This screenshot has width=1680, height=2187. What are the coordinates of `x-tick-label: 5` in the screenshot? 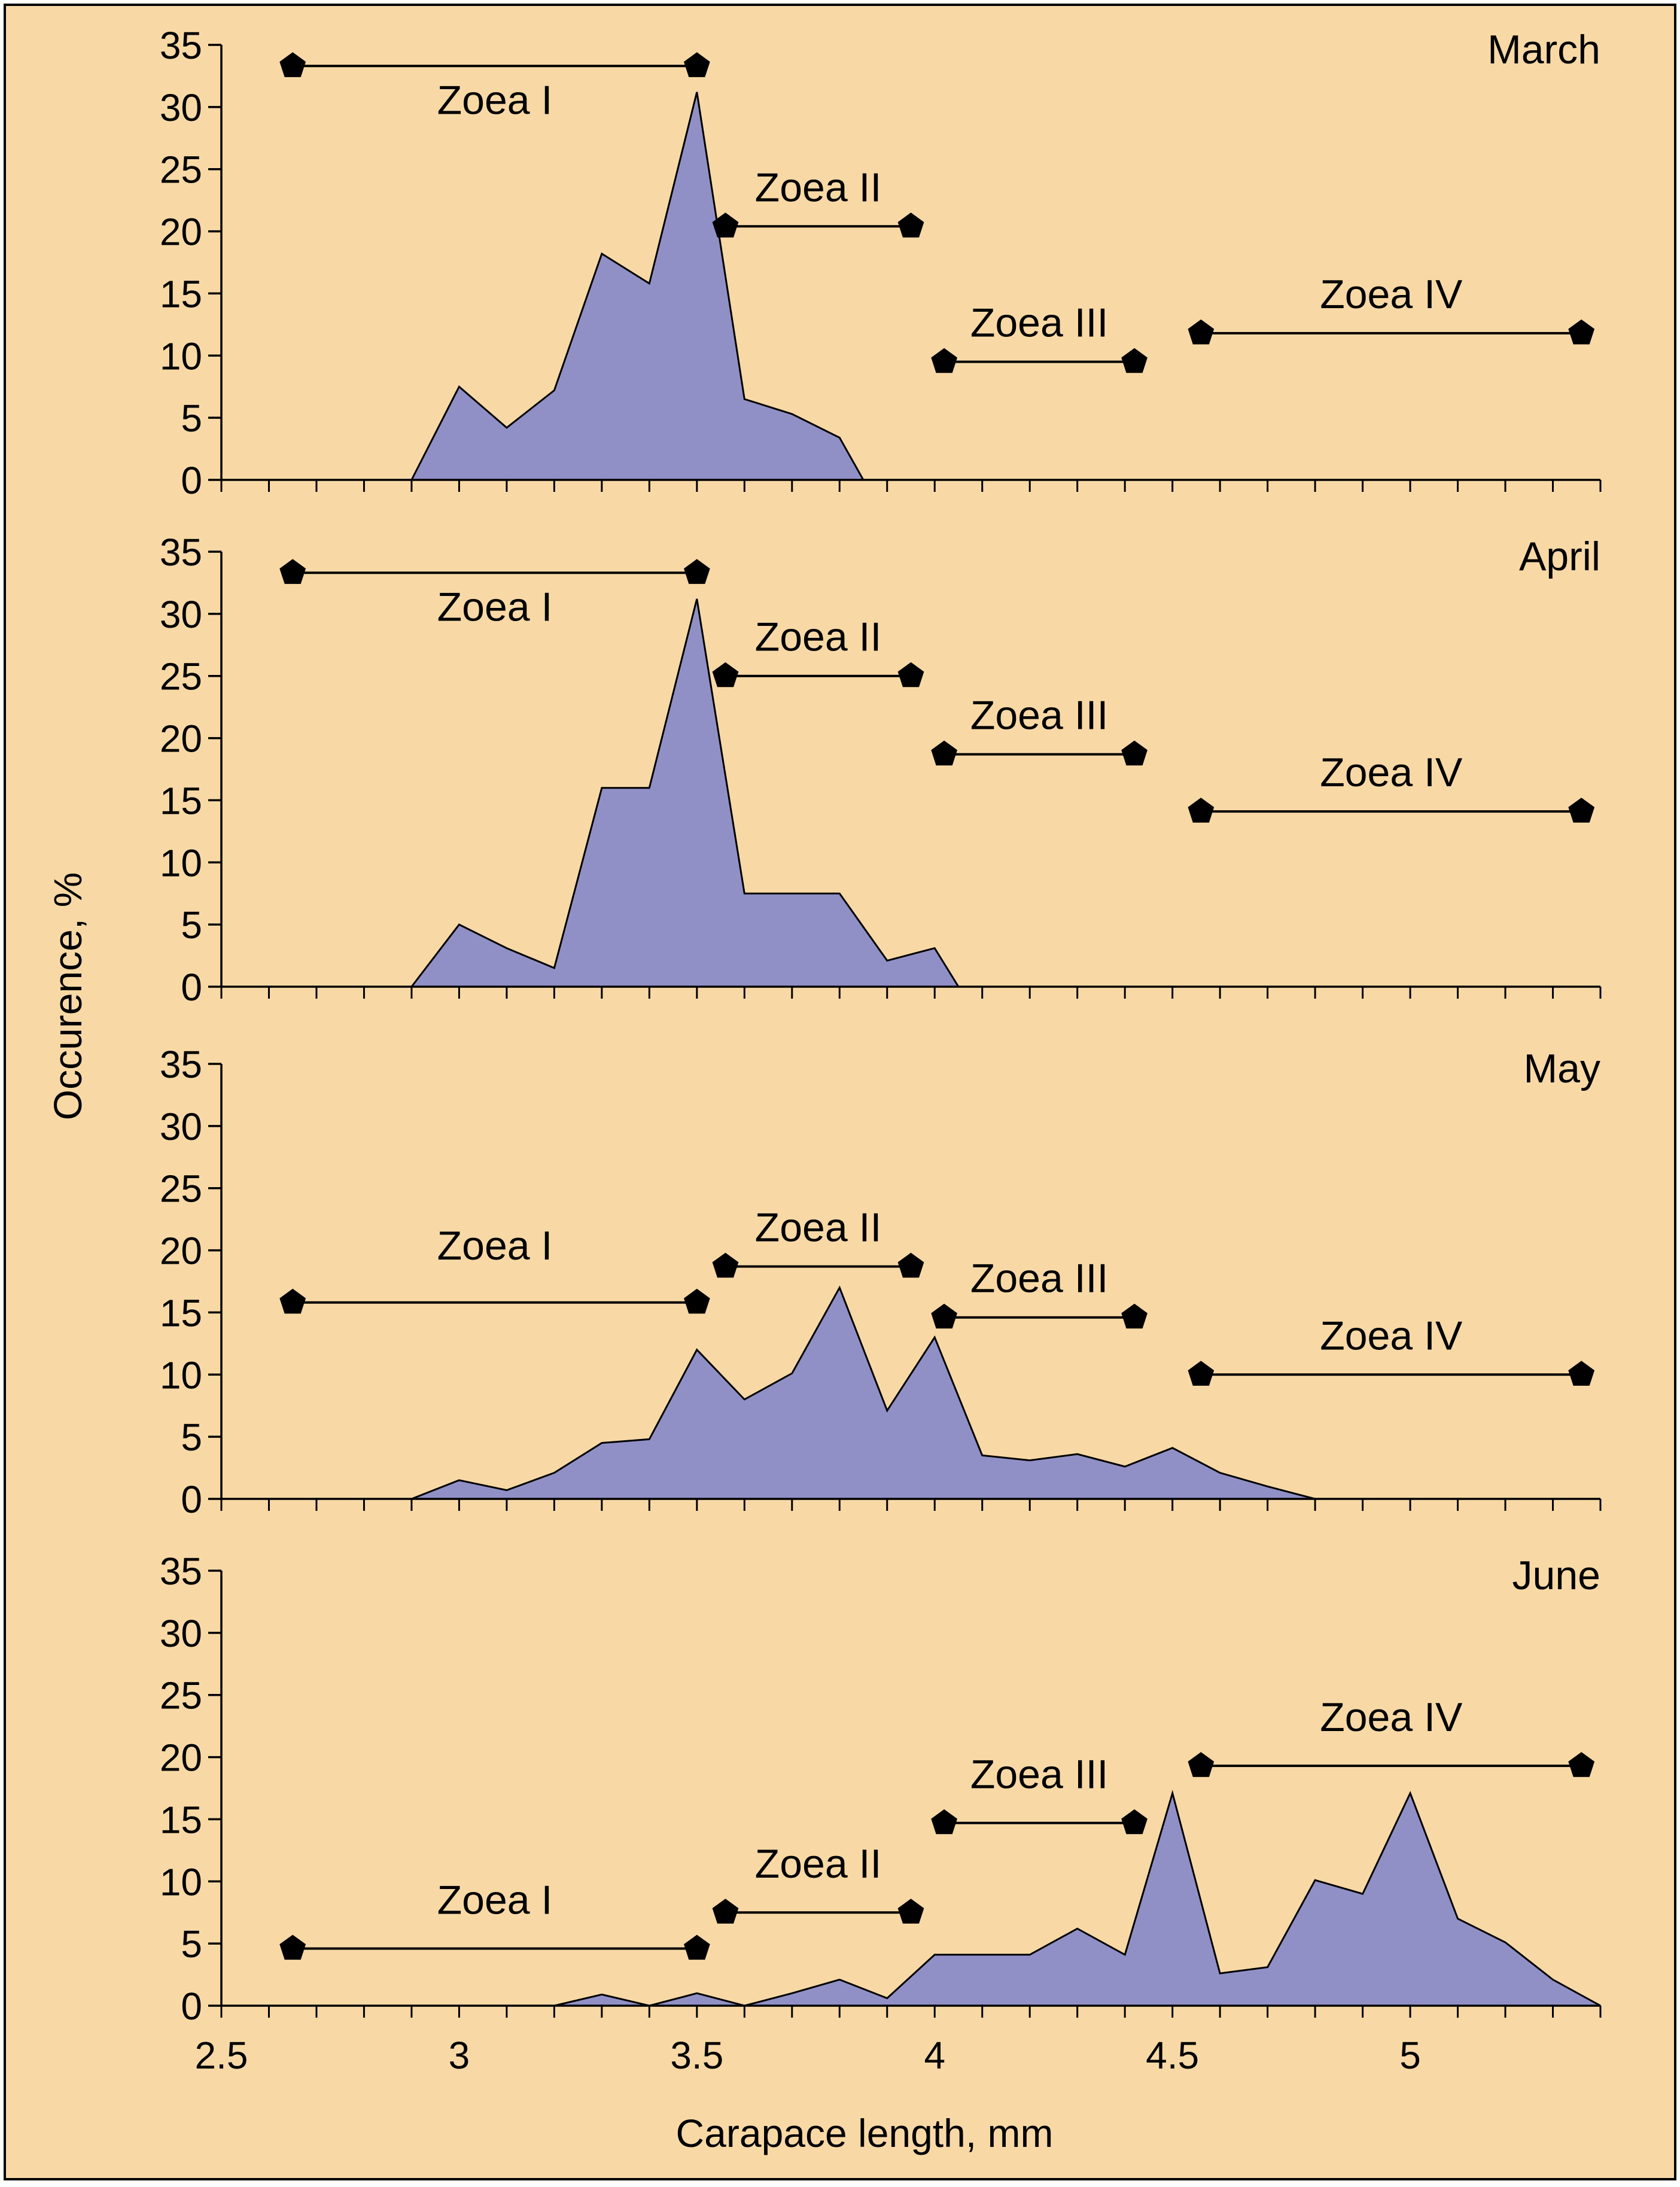 It's located at (1410, 2055).